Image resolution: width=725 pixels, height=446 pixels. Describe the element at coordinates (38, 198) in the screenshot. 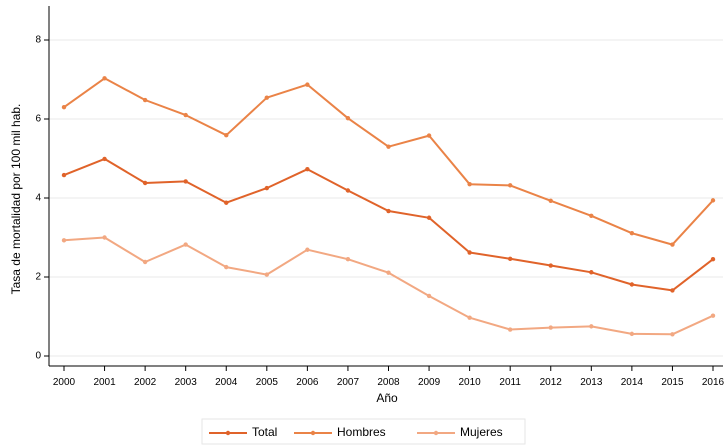

I see `y-tick-label: 4` at that location.